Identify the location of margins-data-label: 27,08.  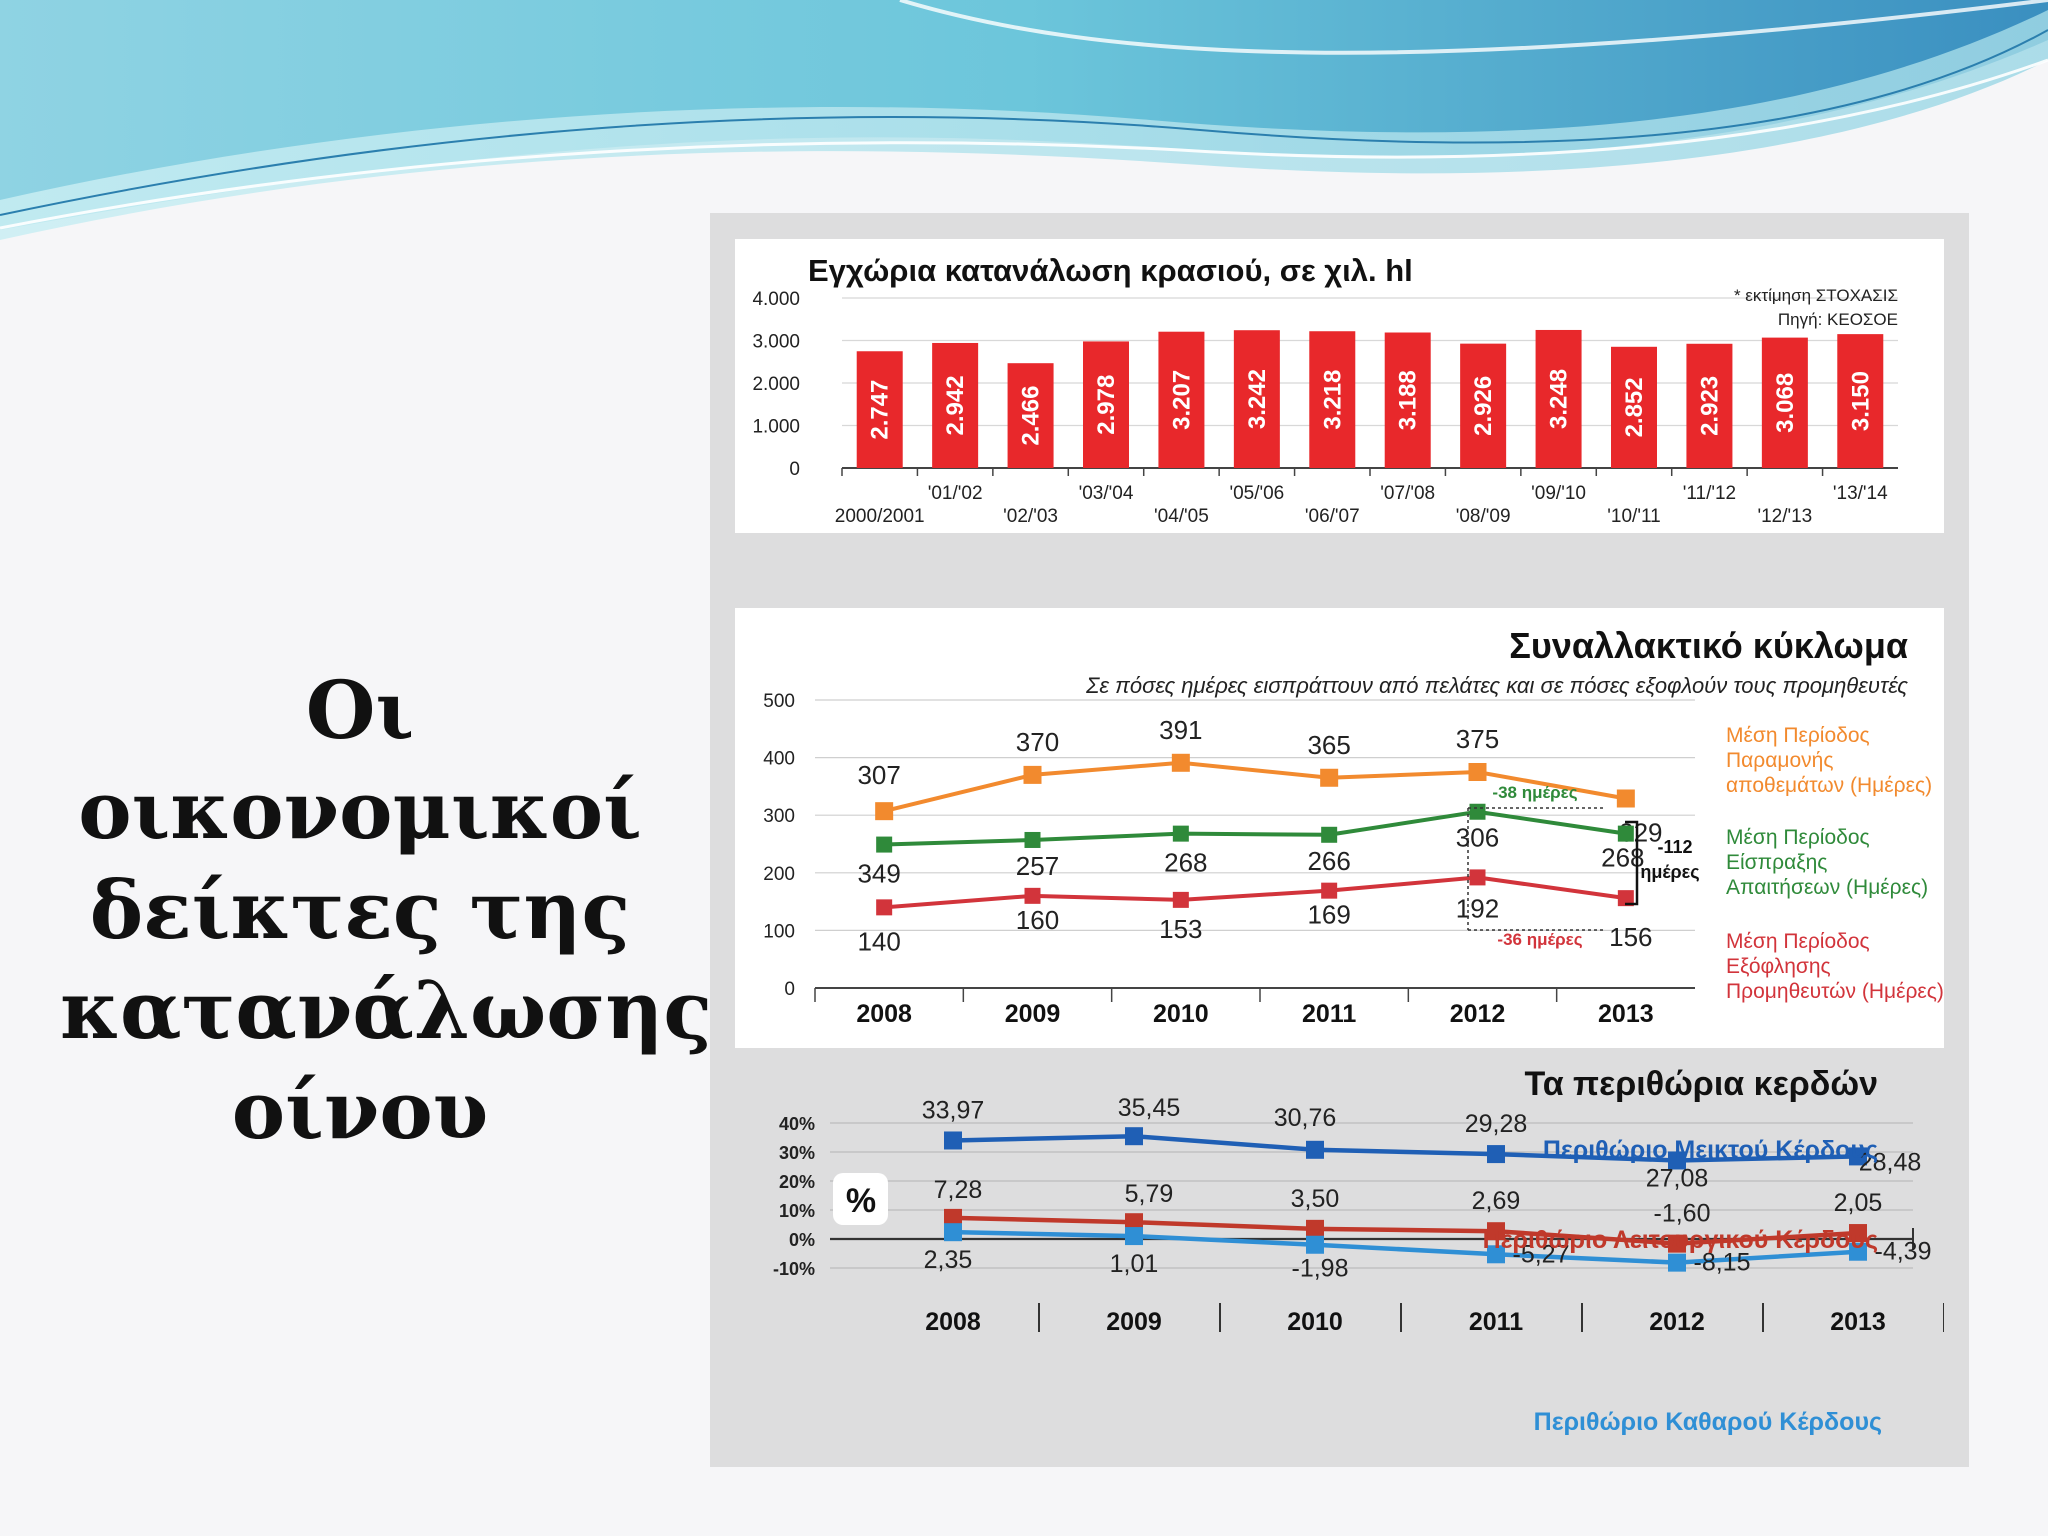
(1677, 1178).